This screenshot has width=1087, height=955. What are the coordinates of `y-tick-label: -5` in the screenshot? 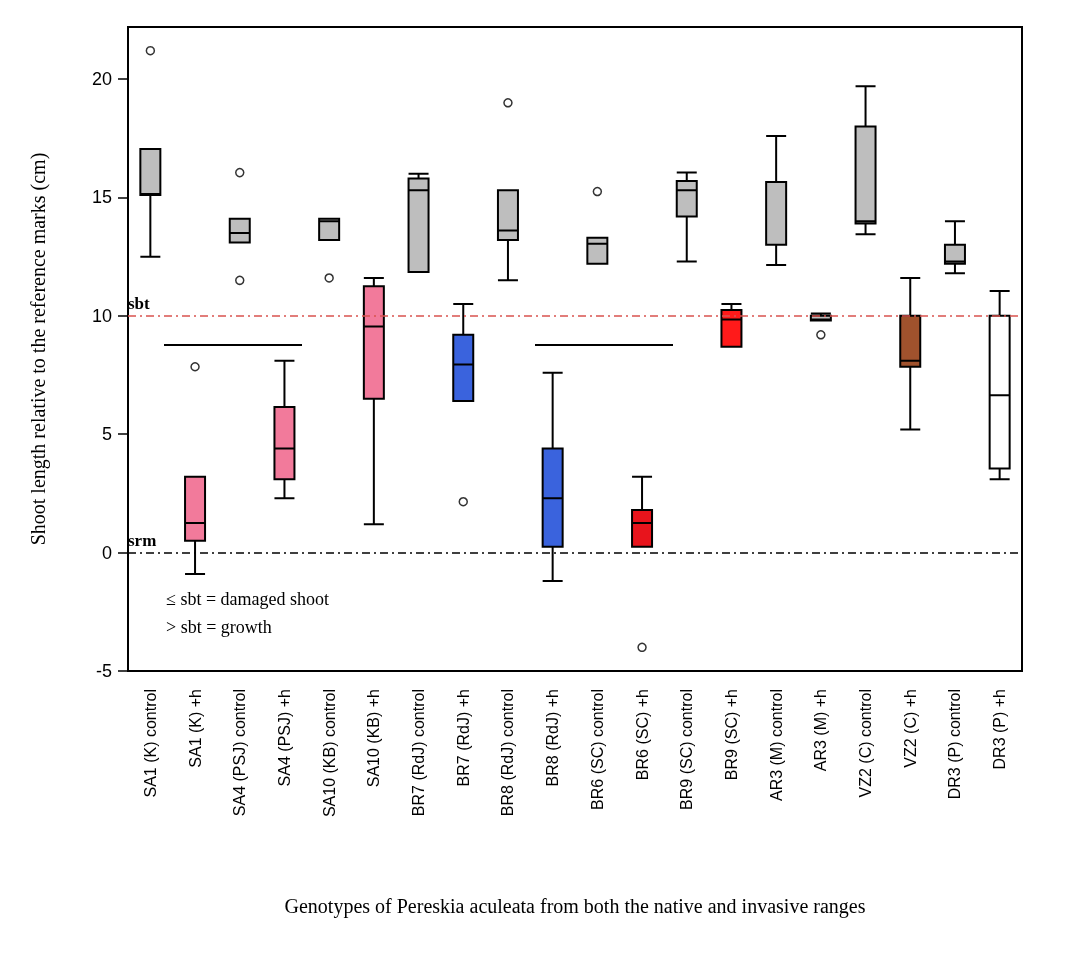 It's located at (103, 671).